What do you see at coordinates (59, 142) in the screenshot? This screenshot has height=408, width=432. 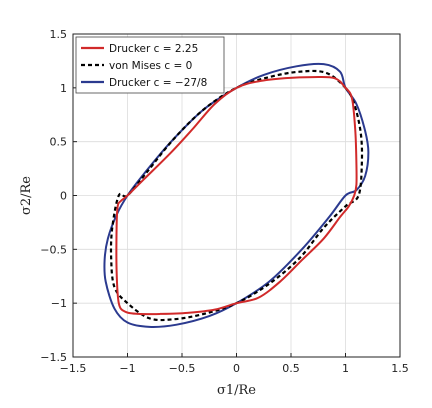 I see `y-tick-label: 0.5` at bounding box center [59, 142].